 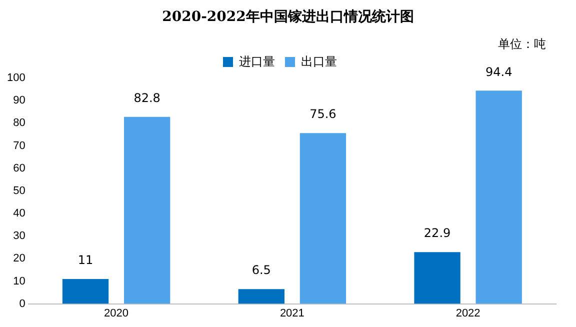 What do you see at coordinates (116, 313) in the screenshot?
I see `x-tick-label: 2020` at bounding box center [116, 313].